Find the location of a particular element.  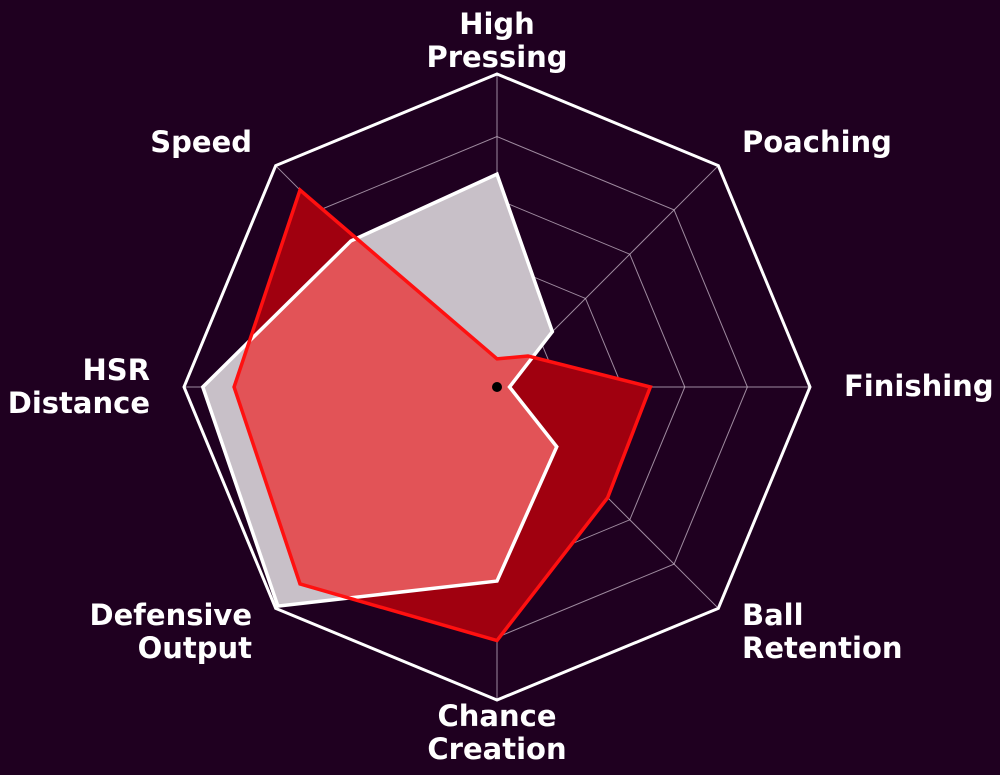

axis-label-line: Chance is located at coordinates (496, 716).